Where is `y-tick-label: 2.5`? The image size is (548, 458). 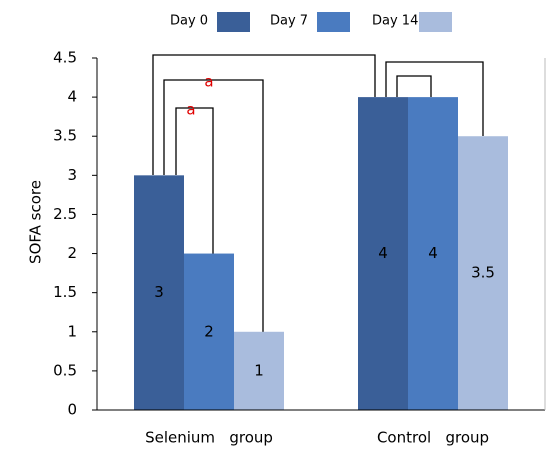
y-tick-label: 2.5 is located at coordinates (65, 214).